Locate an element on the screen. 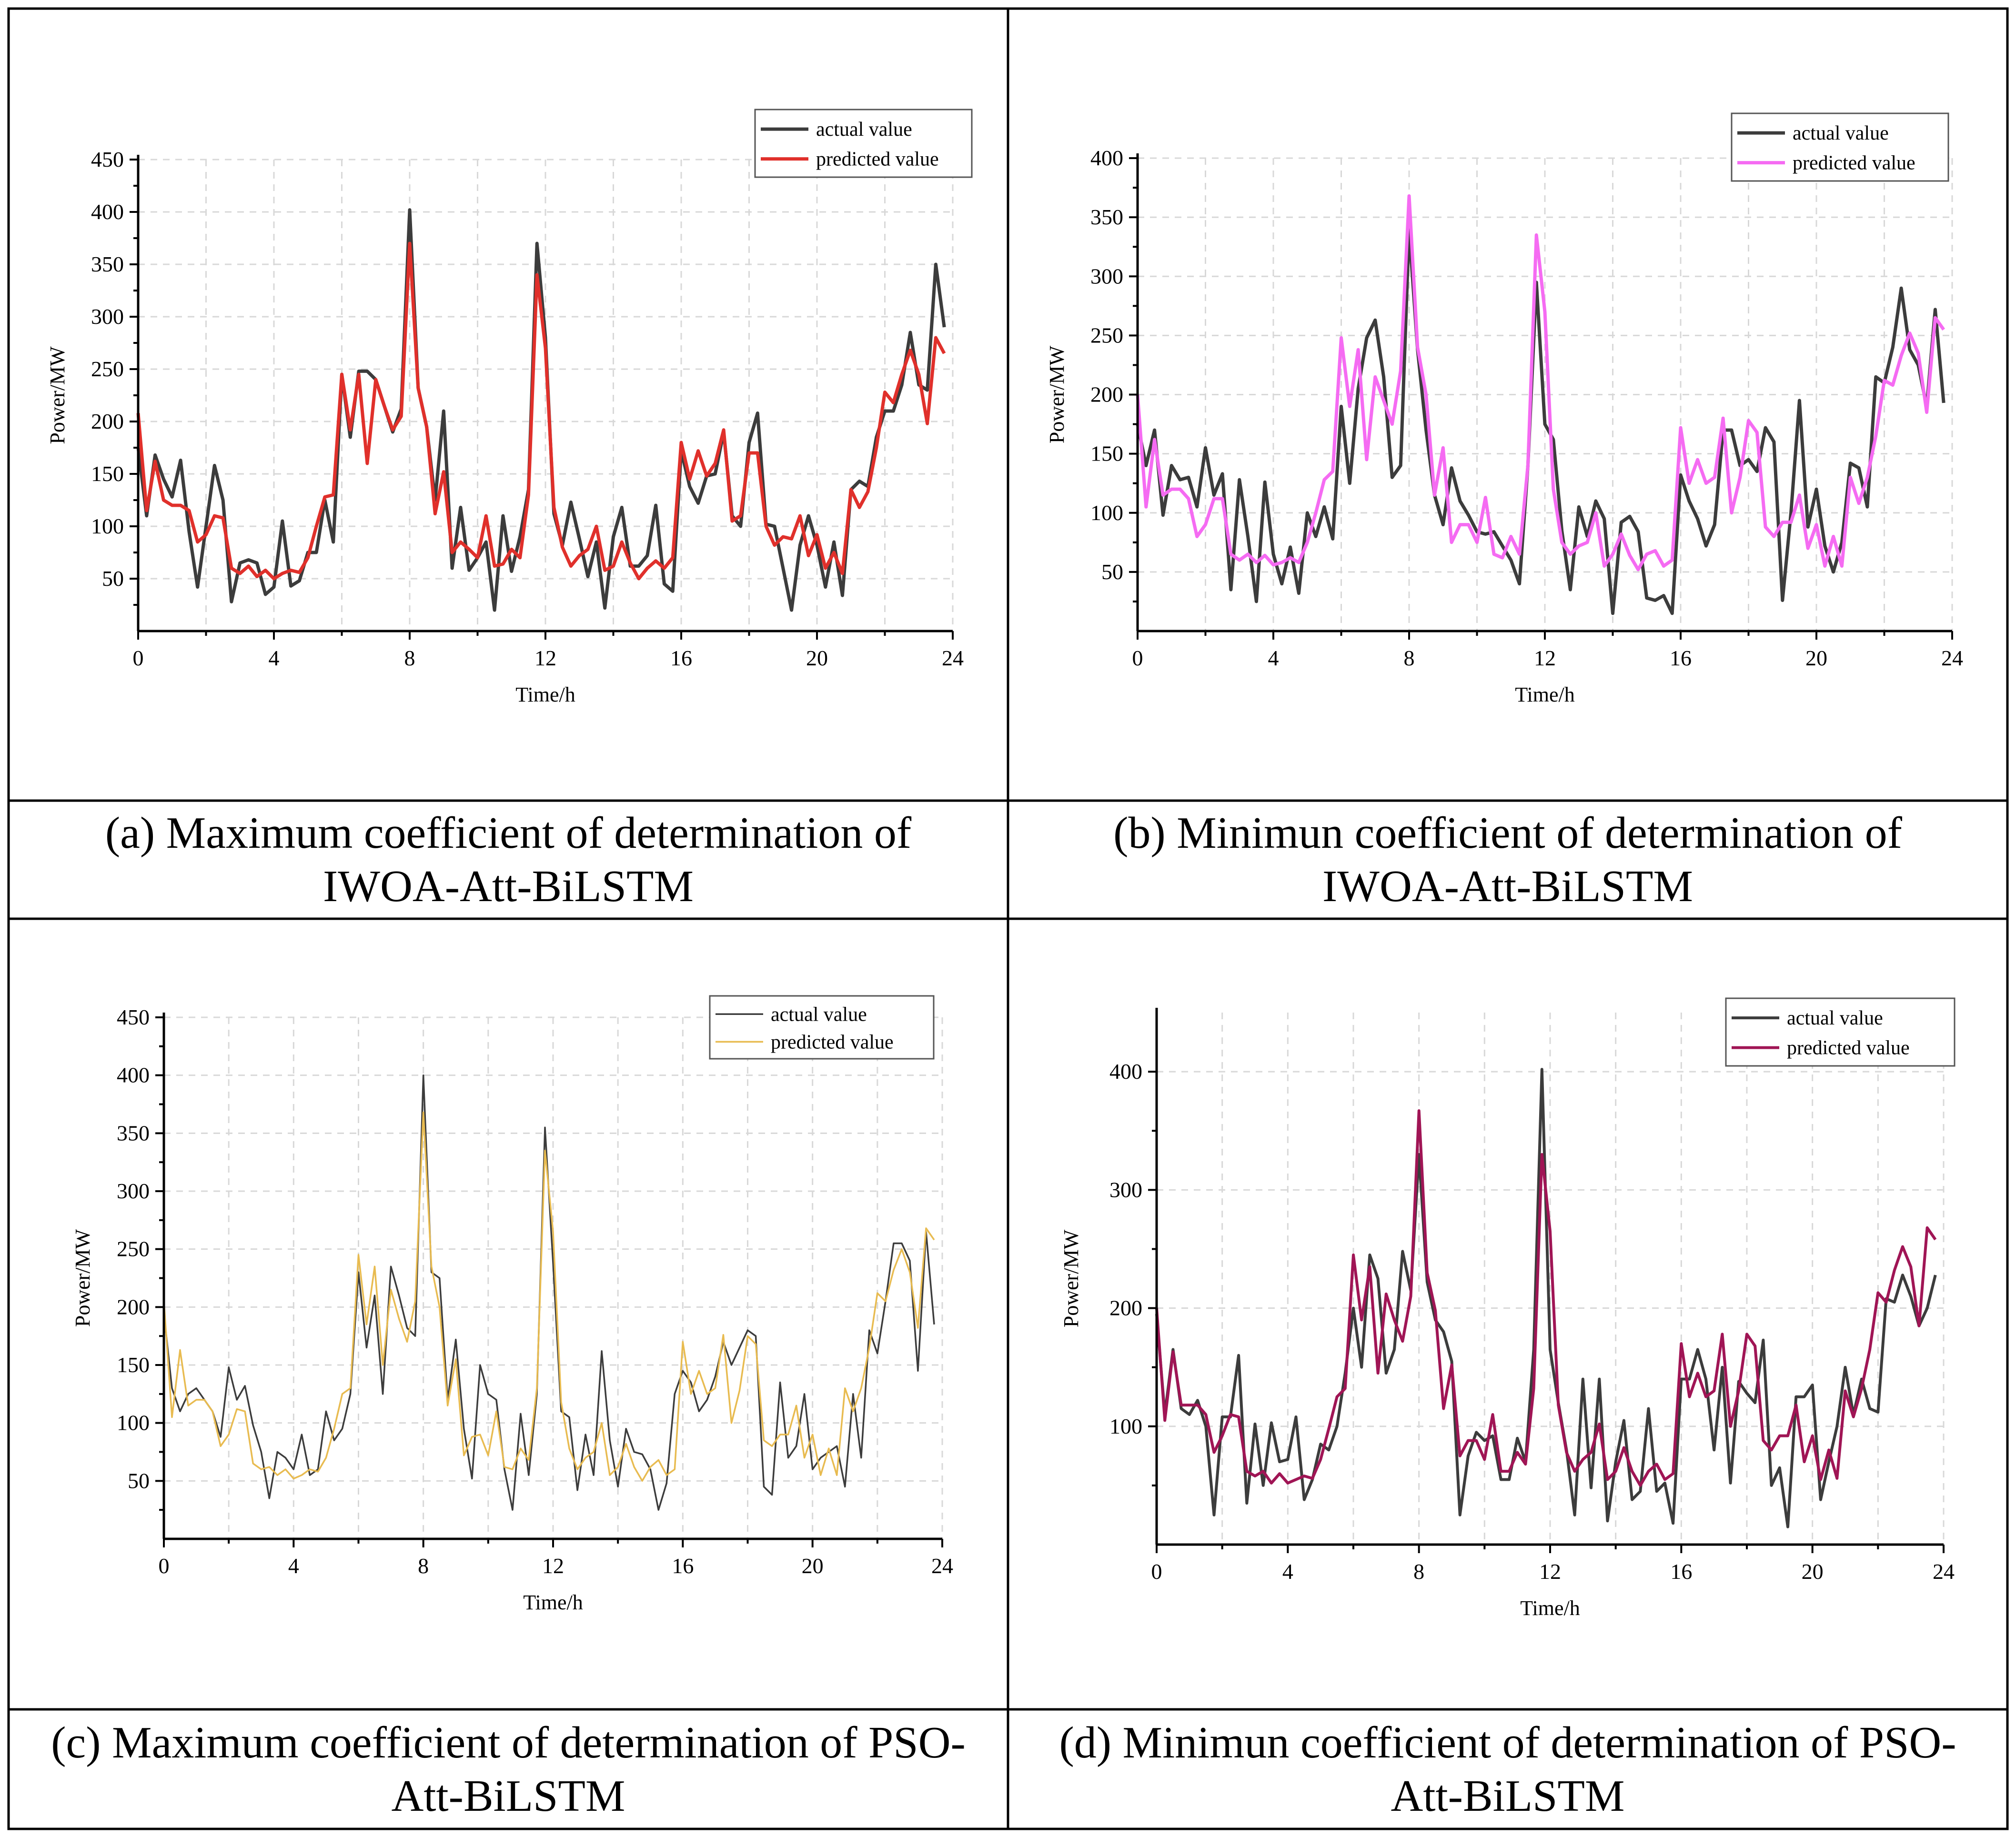 Image resolution: width=2016 pixels, height=1837 pixels. caption-d-line2: Att-BiLSTM is located at coordinates (1508, 1796).